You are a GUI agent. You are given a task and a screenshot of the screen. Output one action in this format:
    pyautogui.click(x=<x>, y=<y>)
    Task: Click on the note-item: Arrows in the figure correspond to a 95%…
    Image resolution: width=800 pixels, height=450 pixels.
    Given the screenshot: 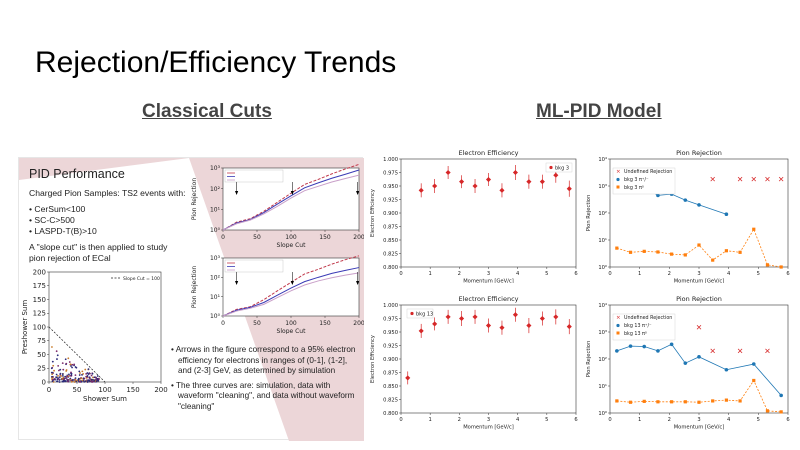 What is the action you would take?
    pyautogui.click(x=266, y=361)
    